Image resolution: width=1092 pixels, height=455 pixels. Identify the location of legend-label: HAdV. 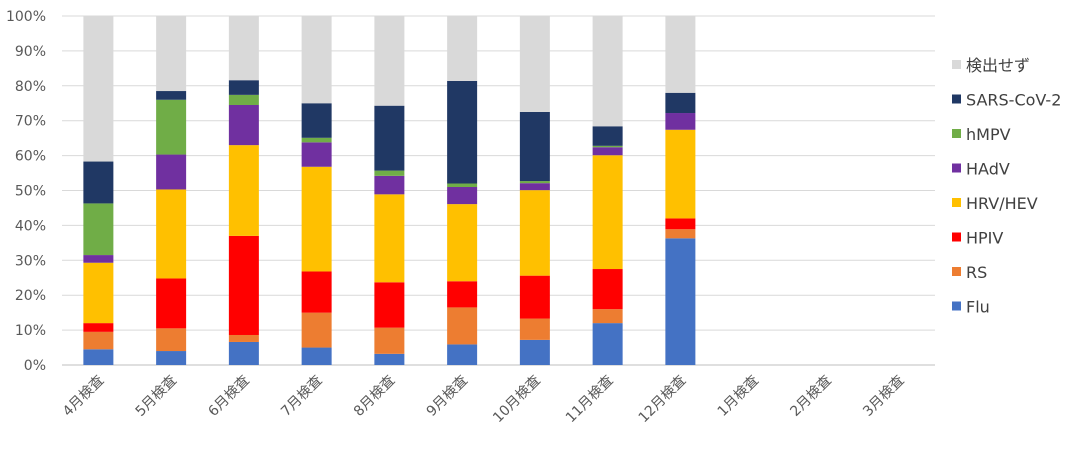
(988, 169).